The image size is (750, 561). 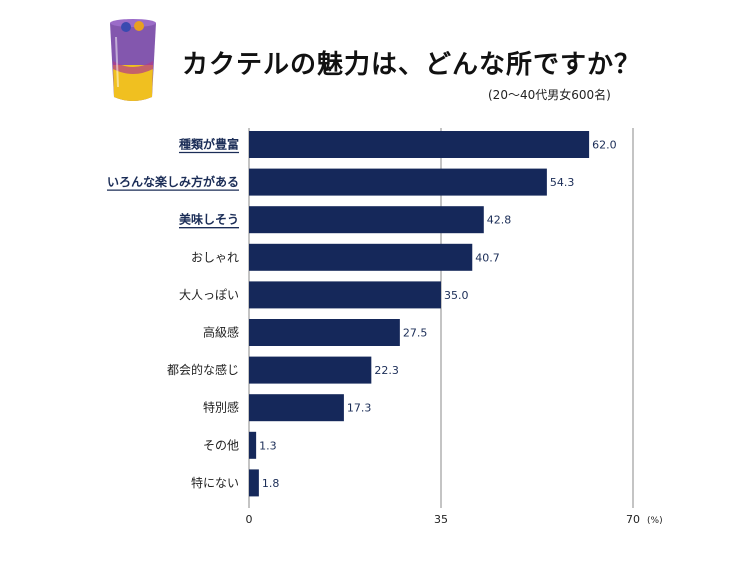 What do you see at coordinates (215, 257) in the screenshot?
I see `category-label: おしゃれ` at bounding box center [215, 257].